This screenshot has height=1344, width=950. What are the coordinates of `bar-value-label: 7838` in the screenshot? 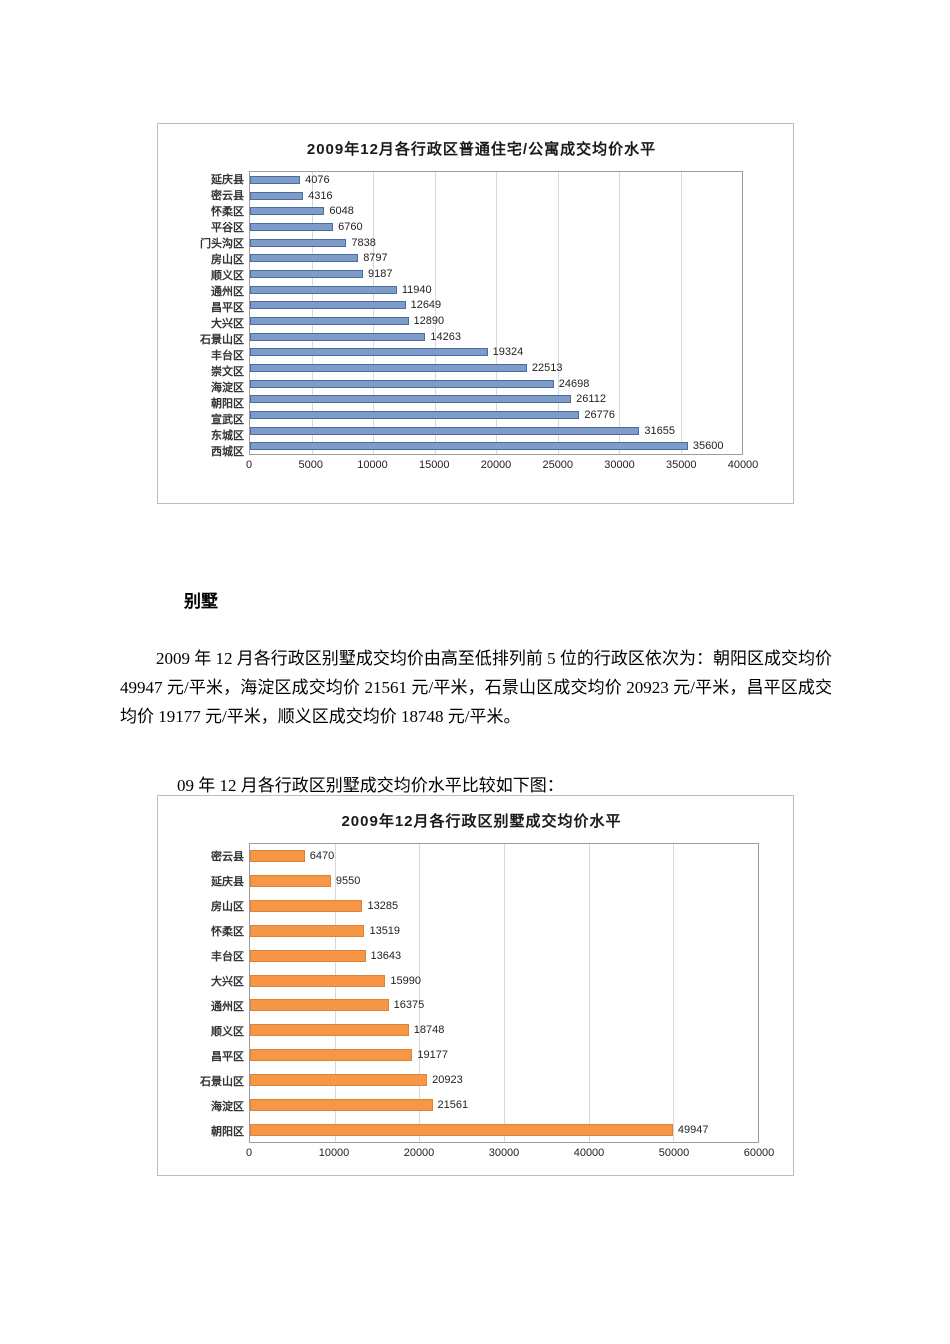 It's located at (363, 242).